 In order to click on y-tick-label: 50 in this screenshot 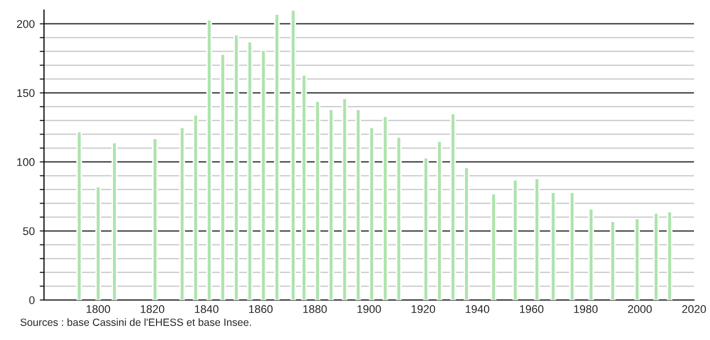, I will do `click(29, 231)`.